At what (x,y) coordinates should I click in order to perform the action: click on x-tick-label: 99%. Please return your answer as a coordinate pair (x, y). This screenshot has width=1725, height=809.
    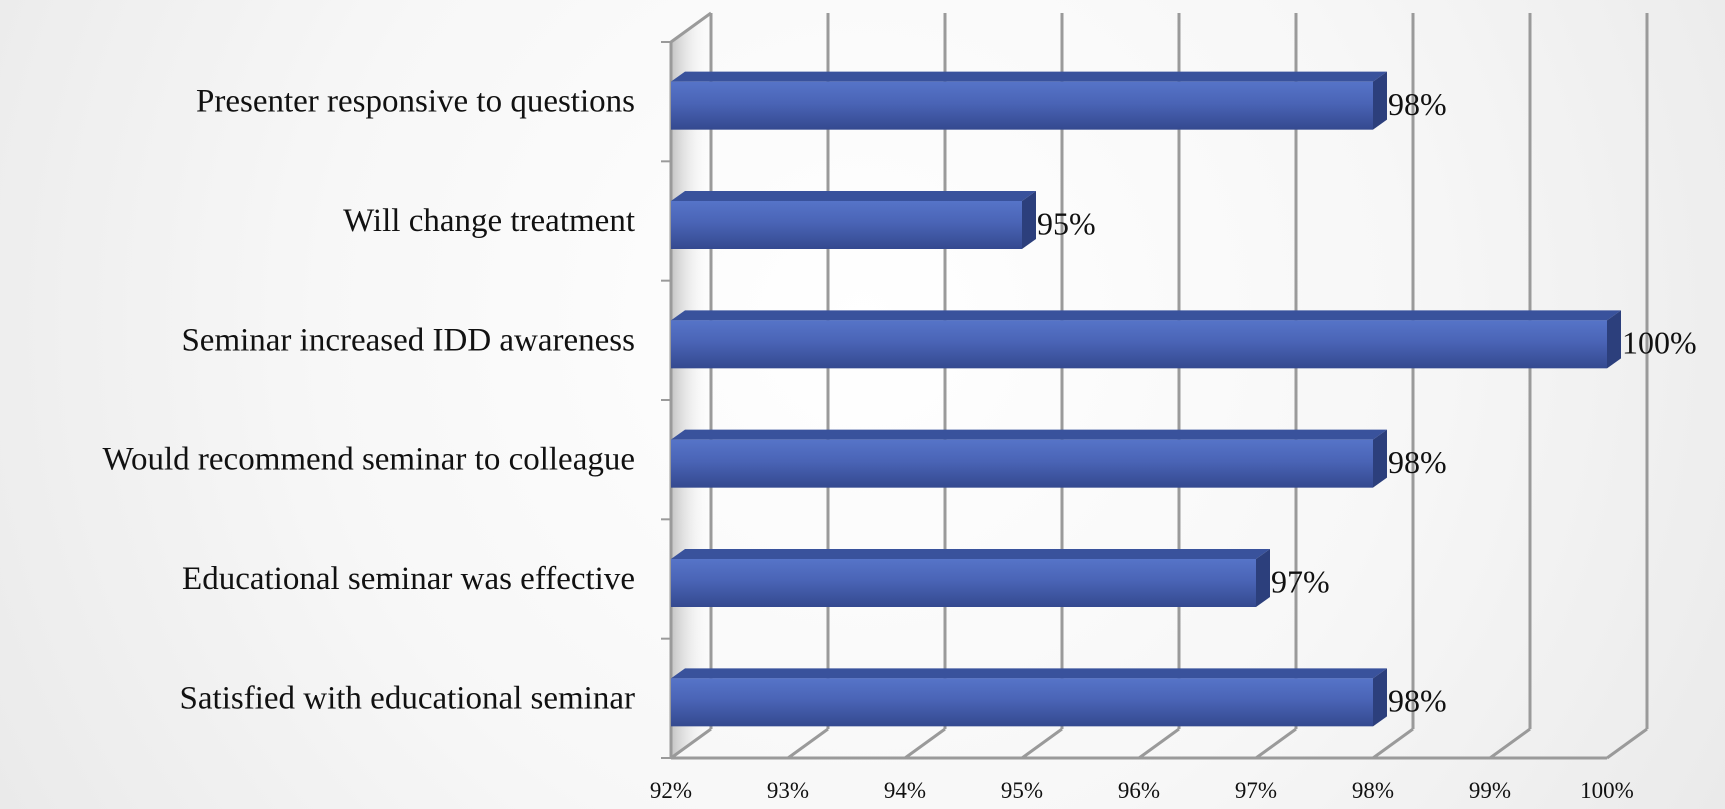
    Looking at the image, I should click on (1490, 790).